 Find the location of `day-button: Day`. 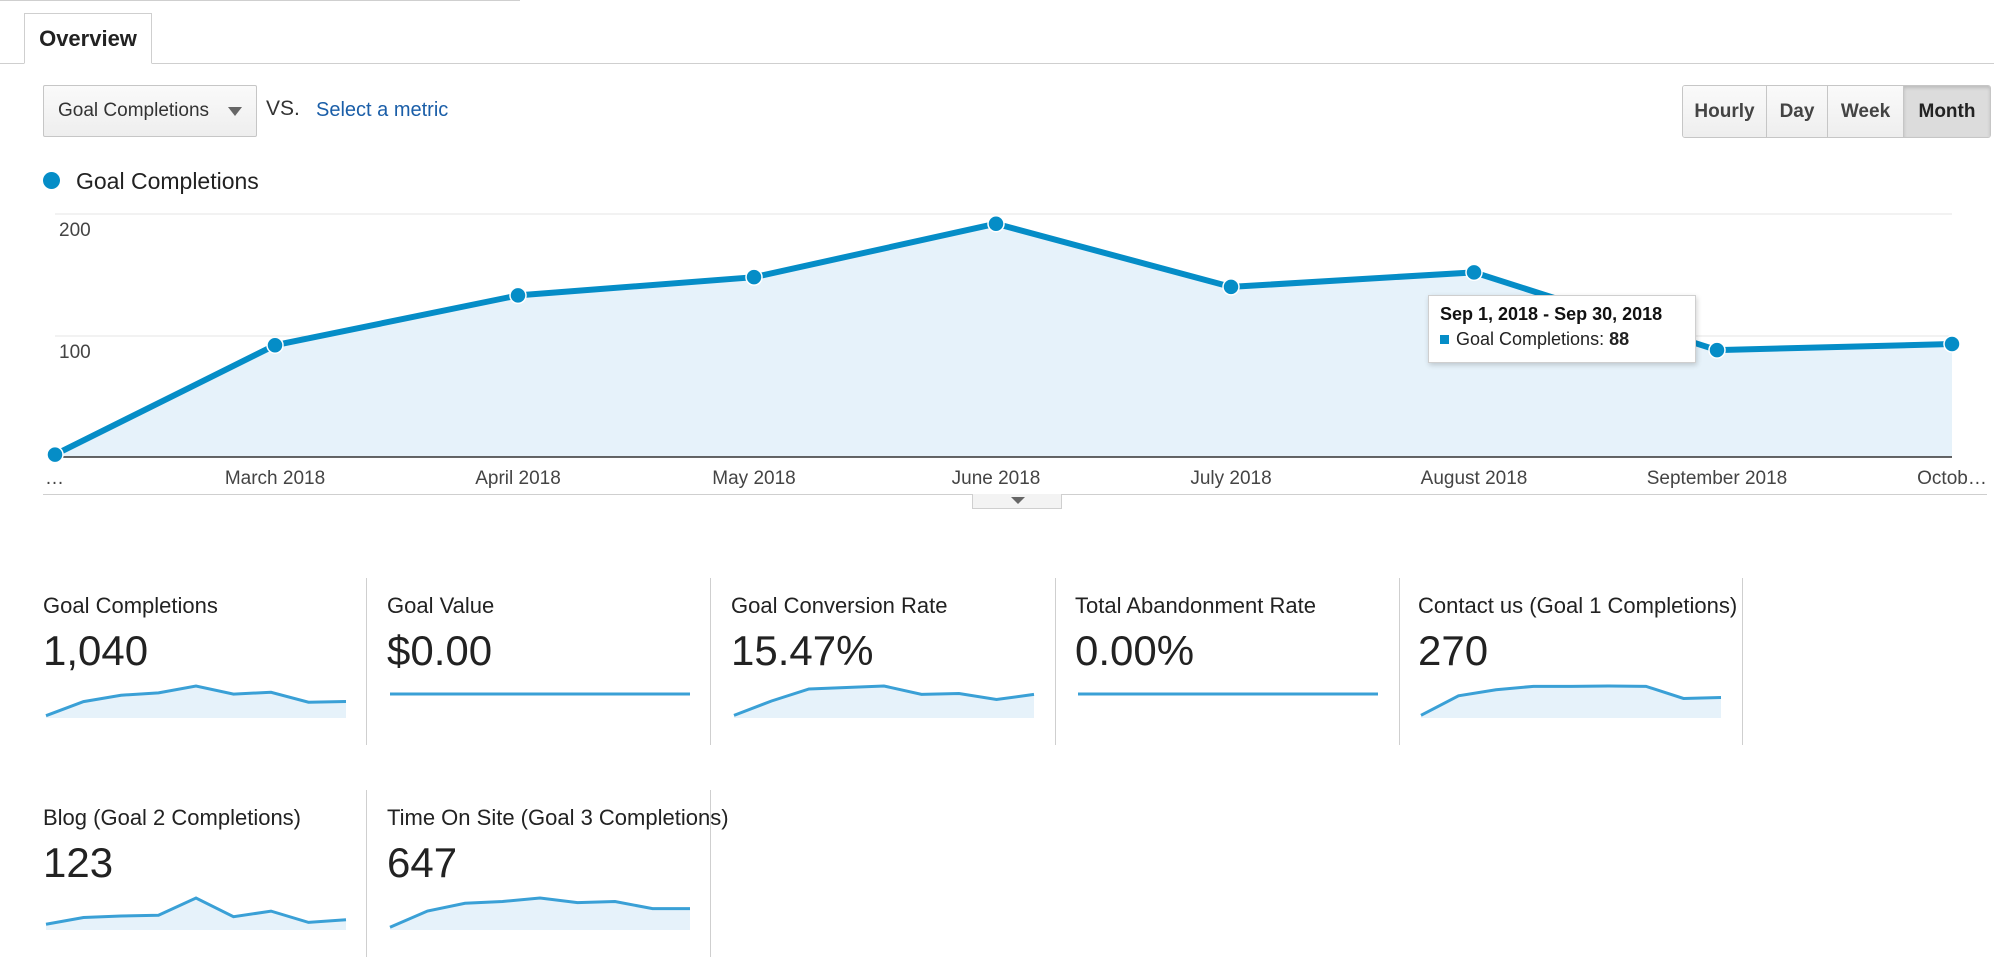

day-button: Day is located at coordinates (1797, 111).